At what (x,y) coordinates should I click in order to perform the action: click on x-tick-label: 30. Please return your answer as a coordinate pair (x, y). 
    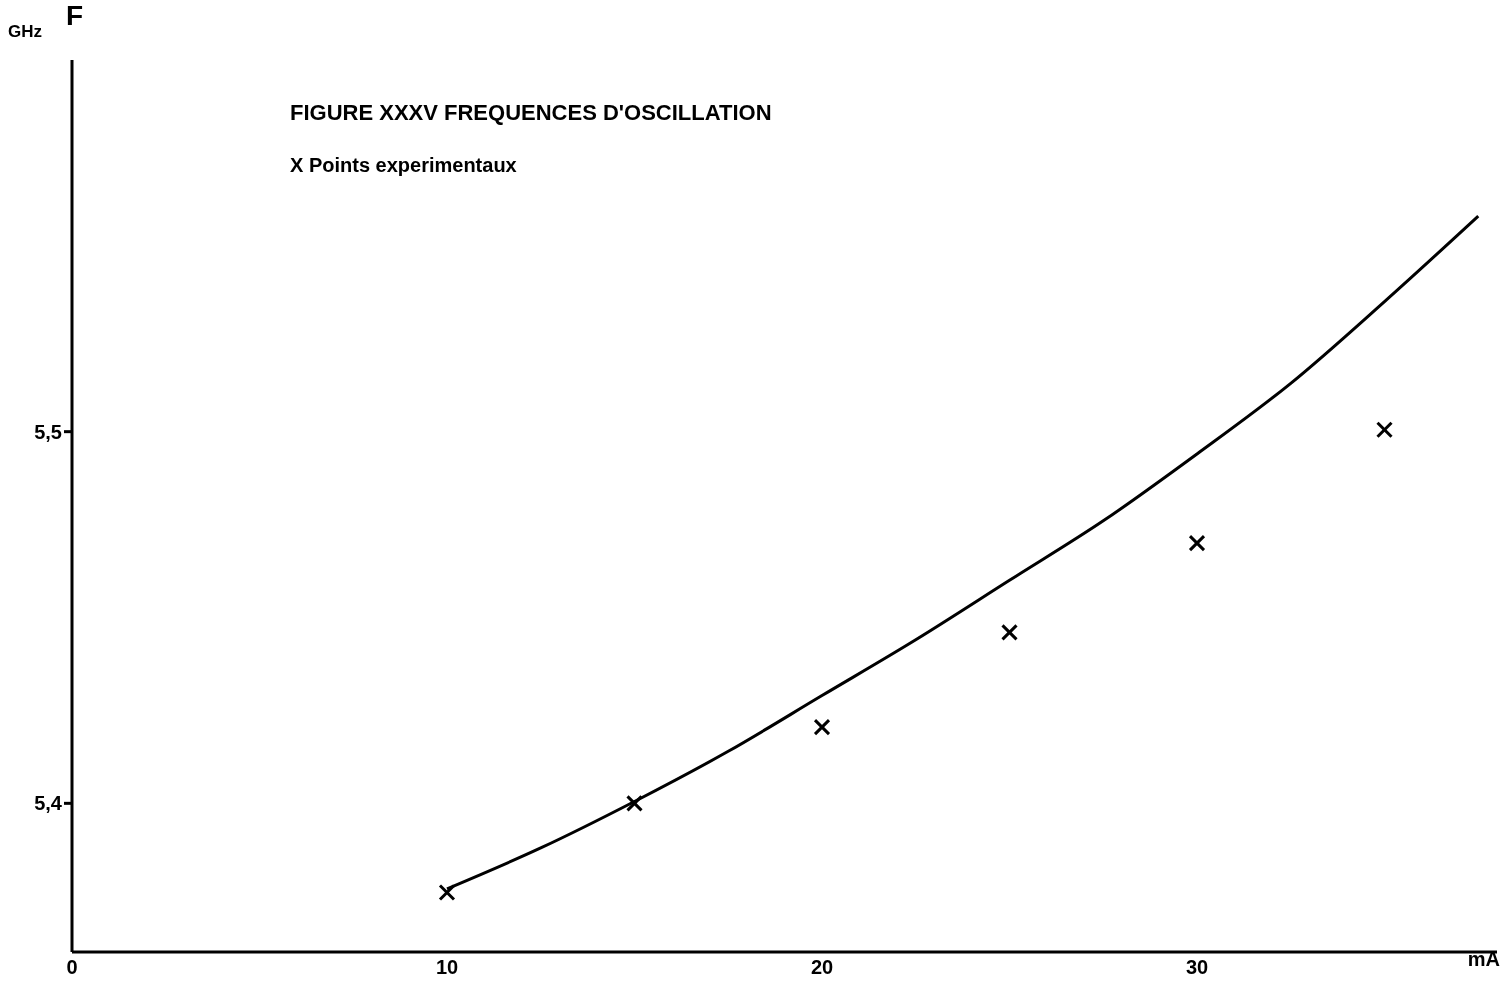
    Looking at the image, I should click on (1197, 967).